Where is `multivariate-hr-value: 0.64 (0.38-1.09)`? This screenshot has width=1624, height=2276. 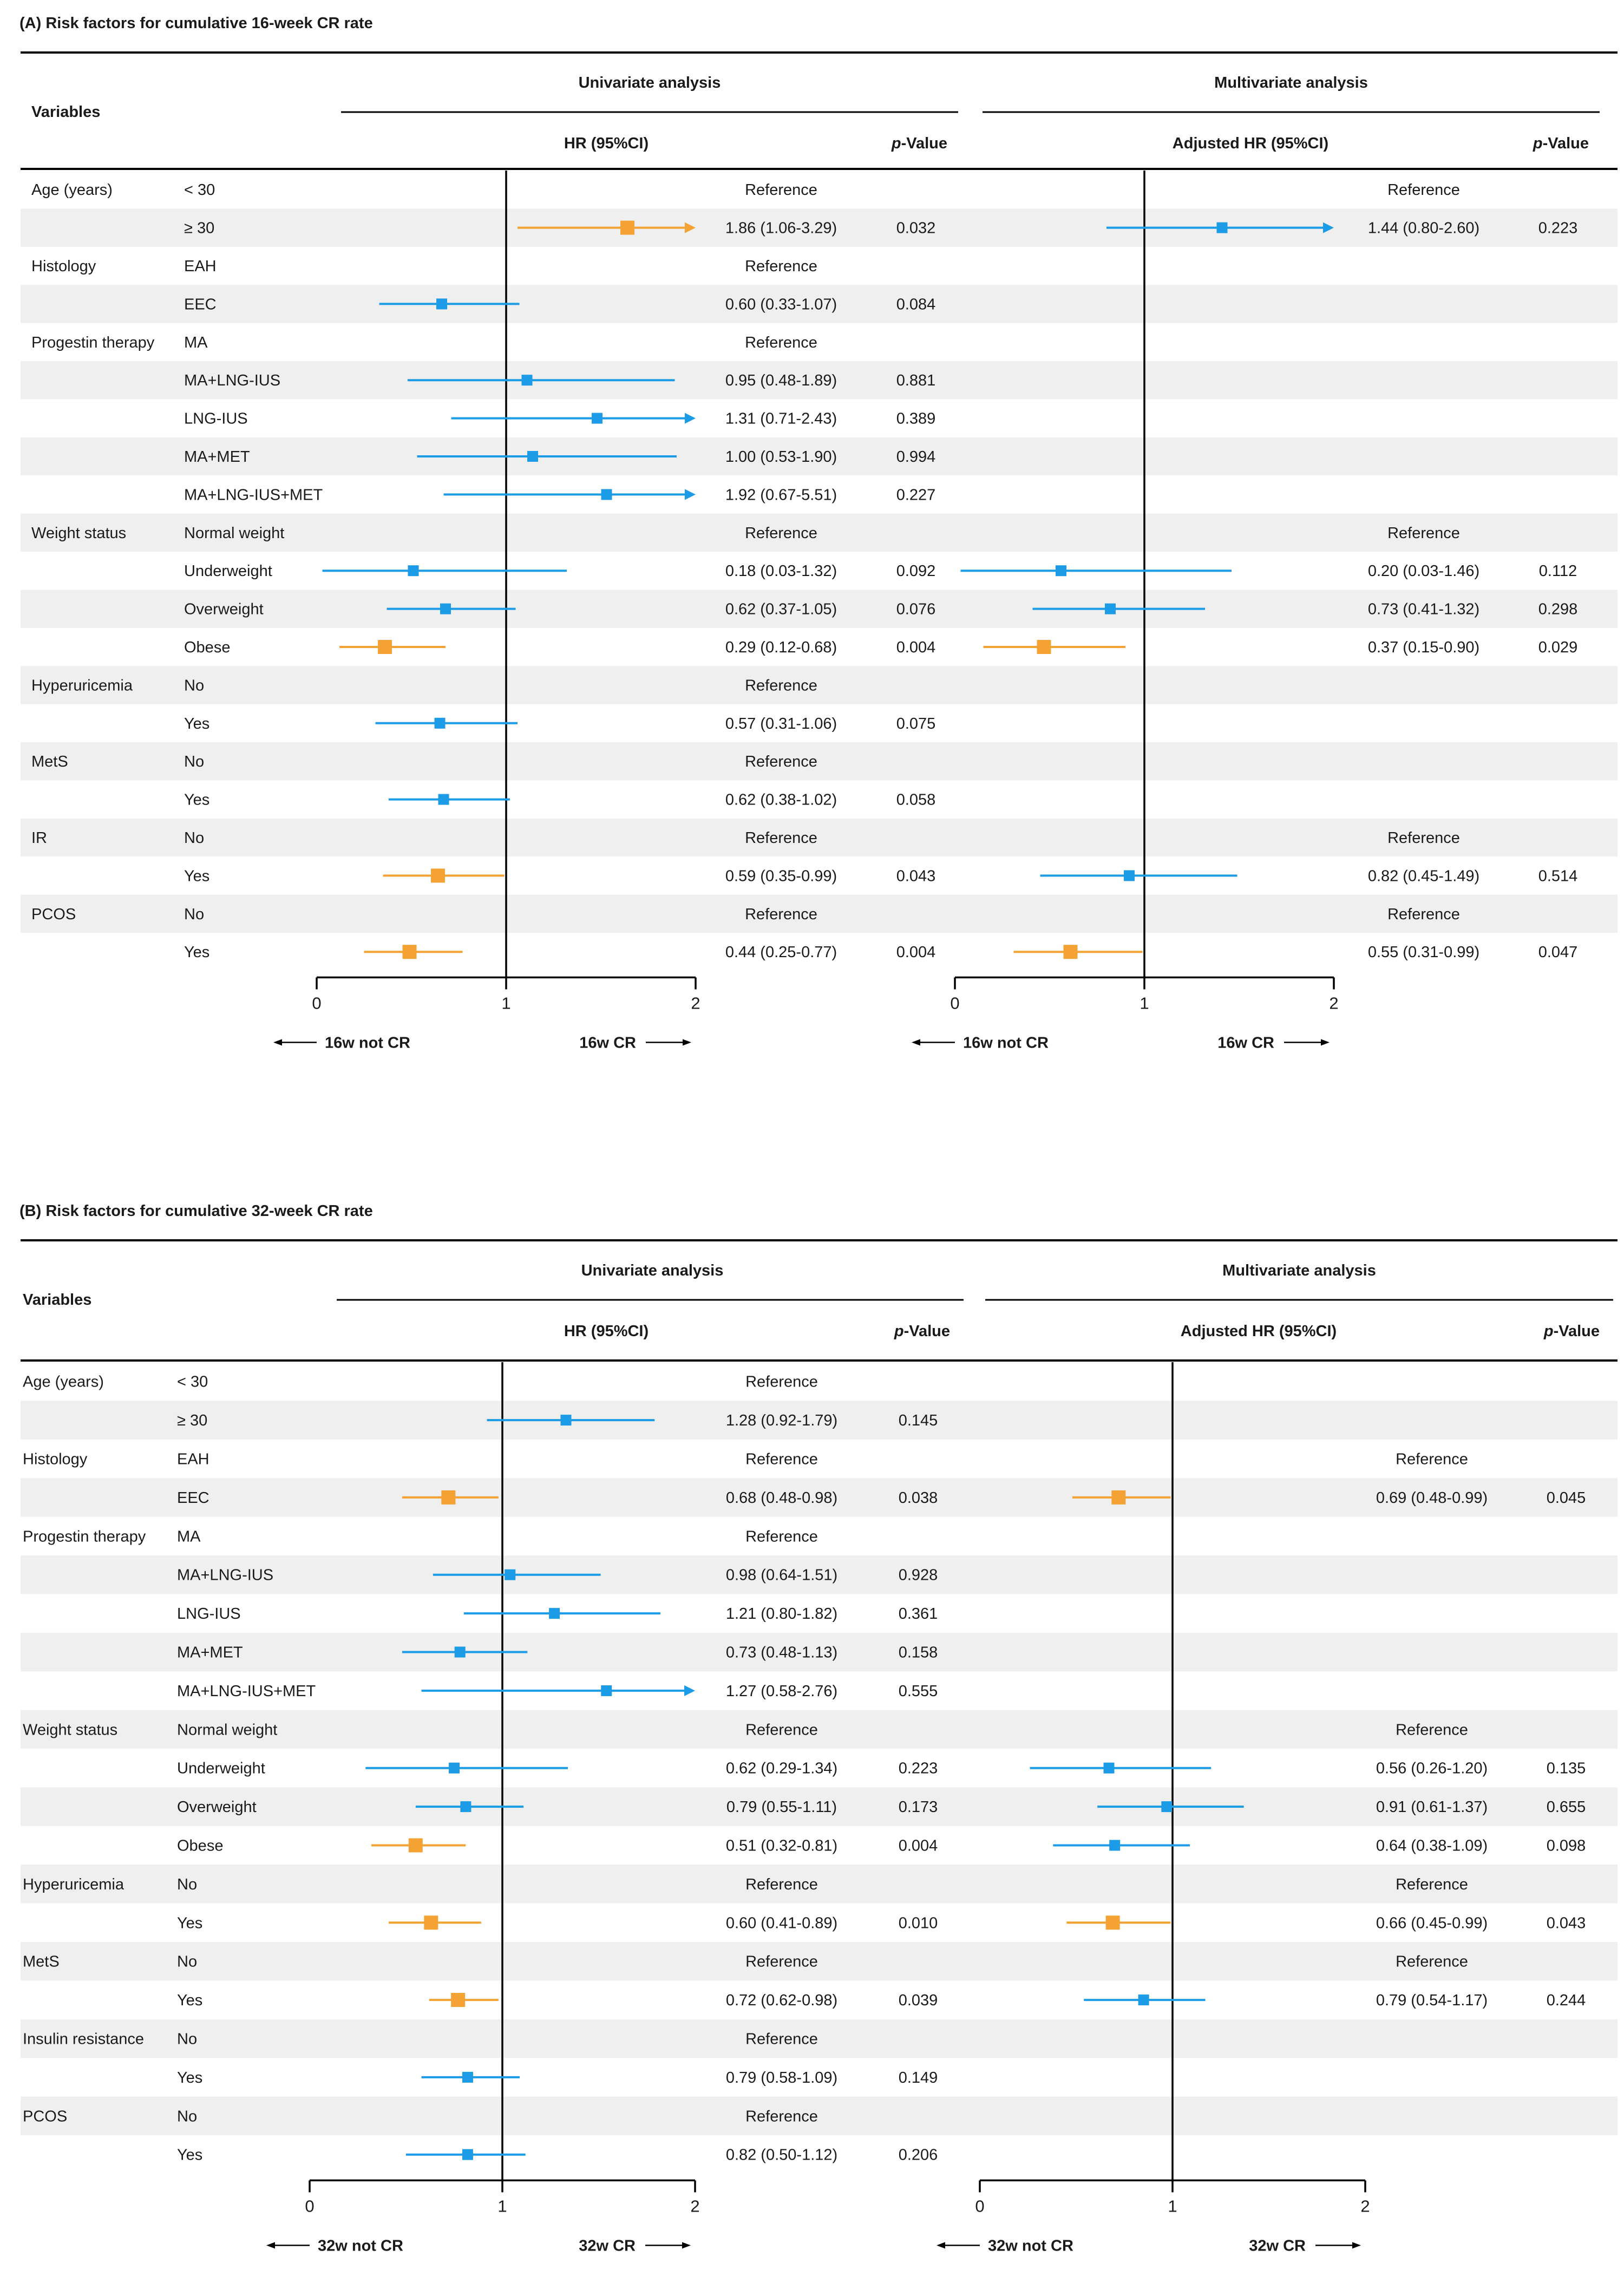
multivariate-hr-value: 0.64 (0.38-1.09) is located at coordinates (1432, 1846).